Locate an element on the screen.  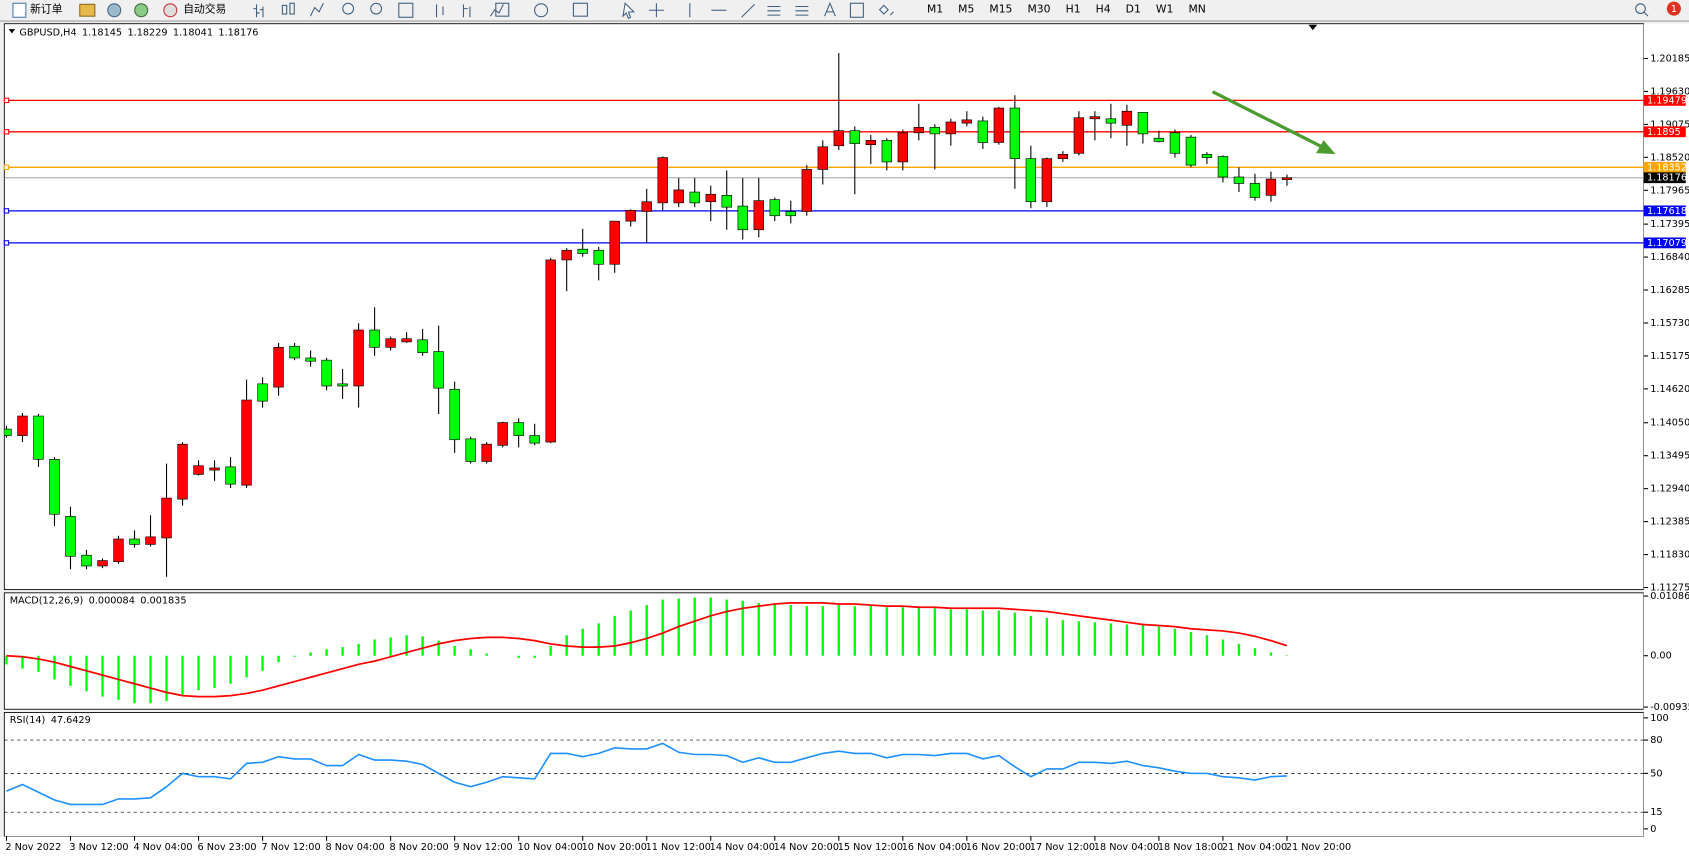
panel-header: 0.000084 is located at coordinates (112, 600).